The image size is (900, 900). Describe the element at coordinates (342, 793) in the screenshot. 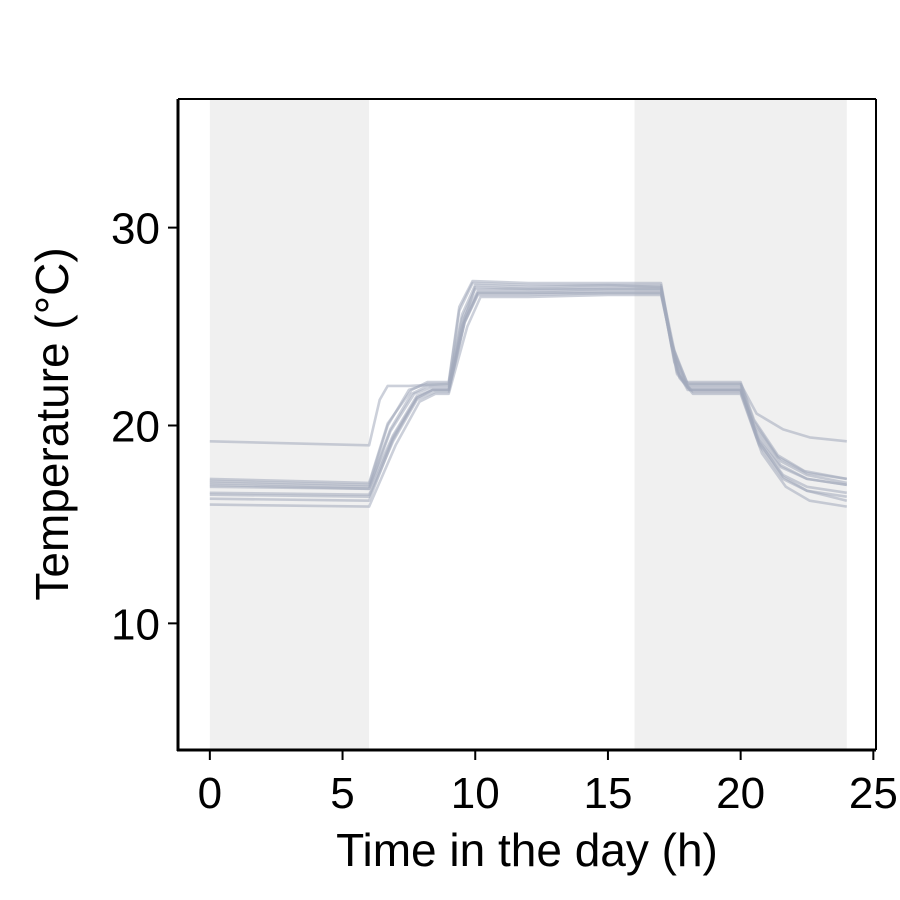

I see `x-tick-label: 5` at that location.